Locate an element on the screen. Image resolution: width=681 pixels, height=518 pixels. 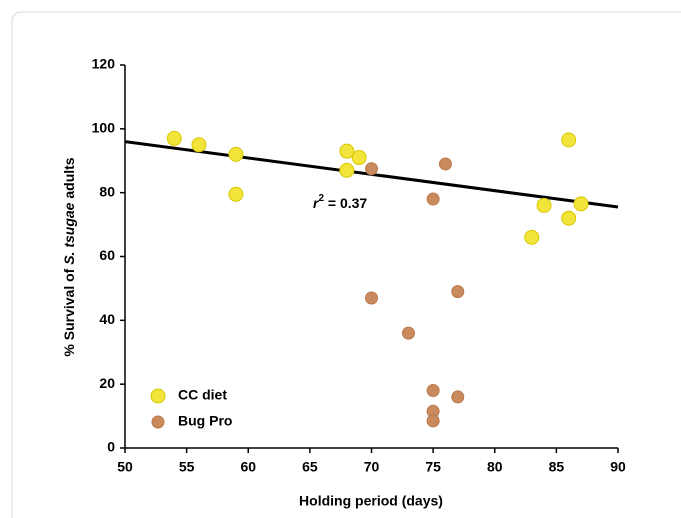
x-tick-label: 60 is located at coordinates (248, 467).